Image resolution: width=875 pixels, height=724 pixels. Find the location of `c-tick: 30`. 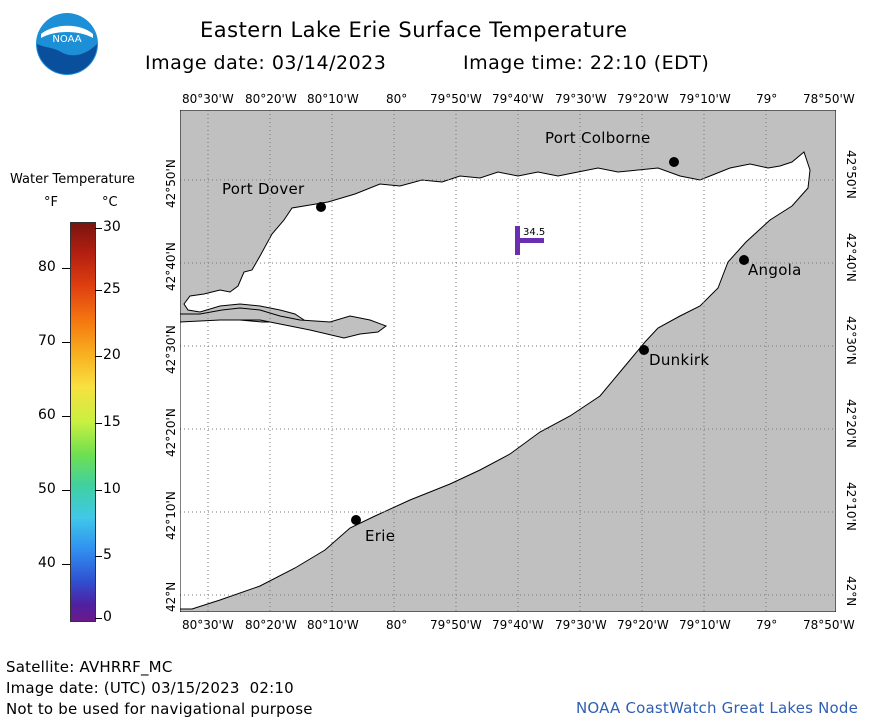

c-tick: 30 is located at coordinates (112, 227).